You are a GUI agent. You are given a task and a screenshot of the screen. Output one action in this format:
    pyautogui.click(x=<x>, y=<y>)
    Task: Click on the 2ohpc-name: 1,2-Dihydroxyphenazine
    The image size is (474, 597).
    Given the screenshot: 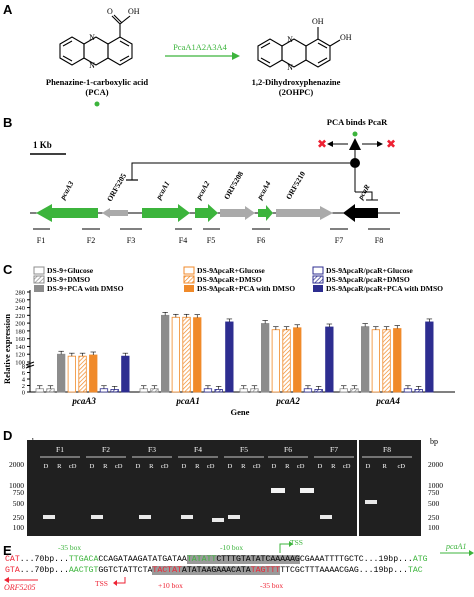 What is the action you would take?
    pyautogui.click(x=296, y=82)
    